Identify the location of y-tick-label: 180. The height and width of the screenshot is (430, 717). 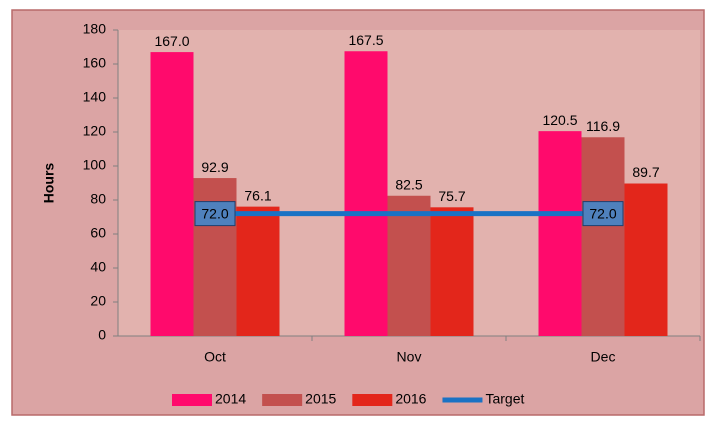
(95, 29).